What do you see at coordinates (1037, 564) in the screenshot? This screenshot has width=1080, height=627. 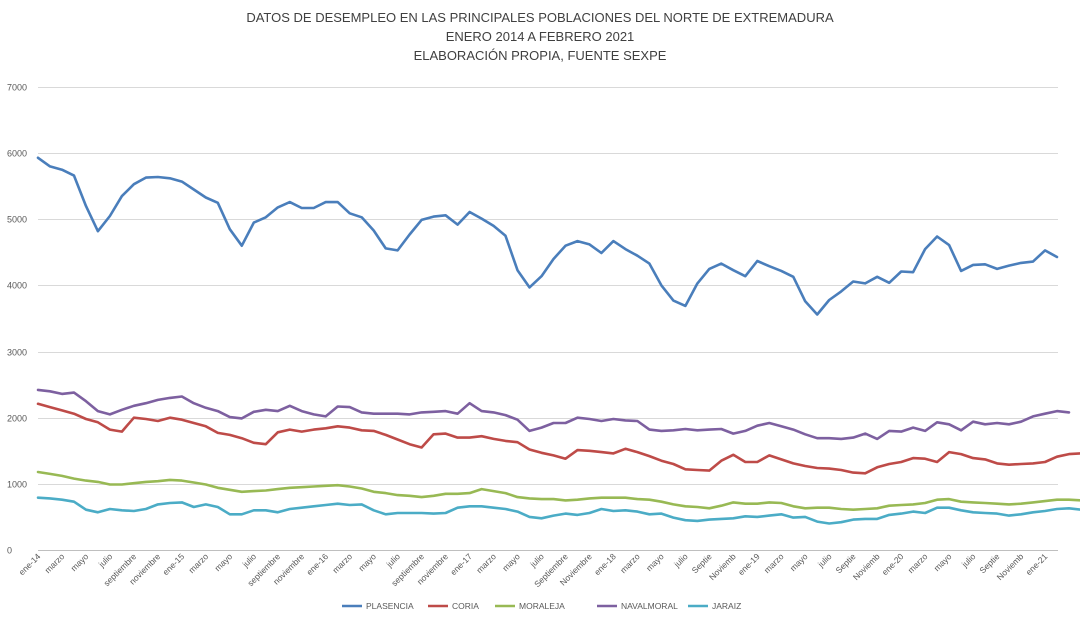 I see `x-tick-label: ene-21` at bounding box center [1037, 564].